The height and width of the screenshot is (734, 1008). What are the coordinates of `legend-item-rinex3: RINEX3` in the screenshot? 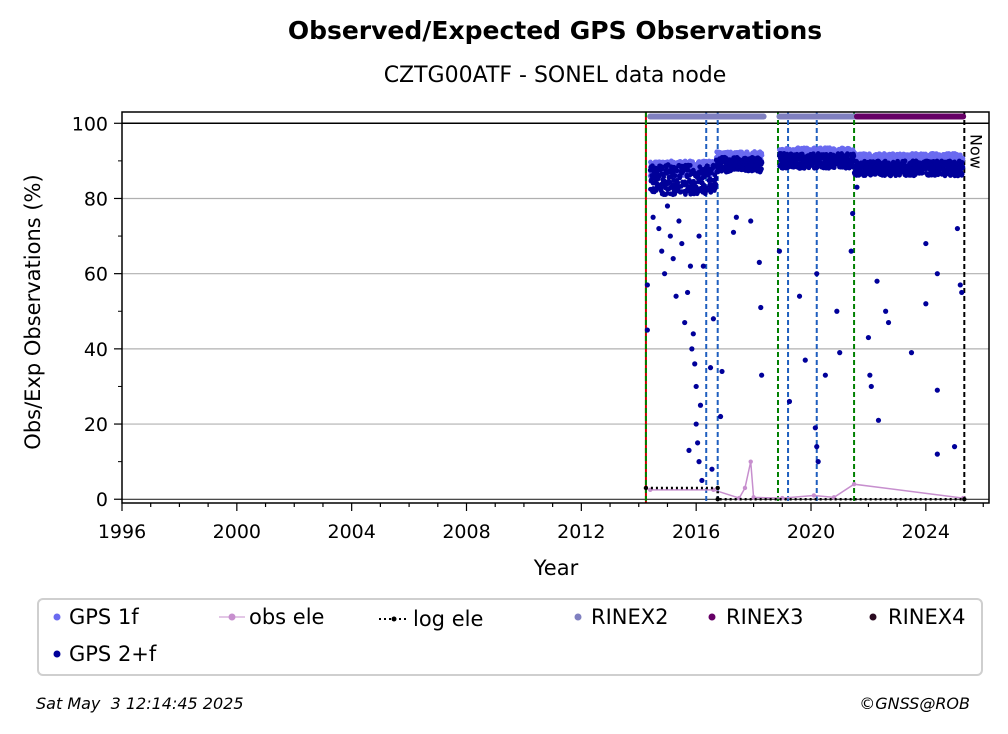 It's located at (753, 617).